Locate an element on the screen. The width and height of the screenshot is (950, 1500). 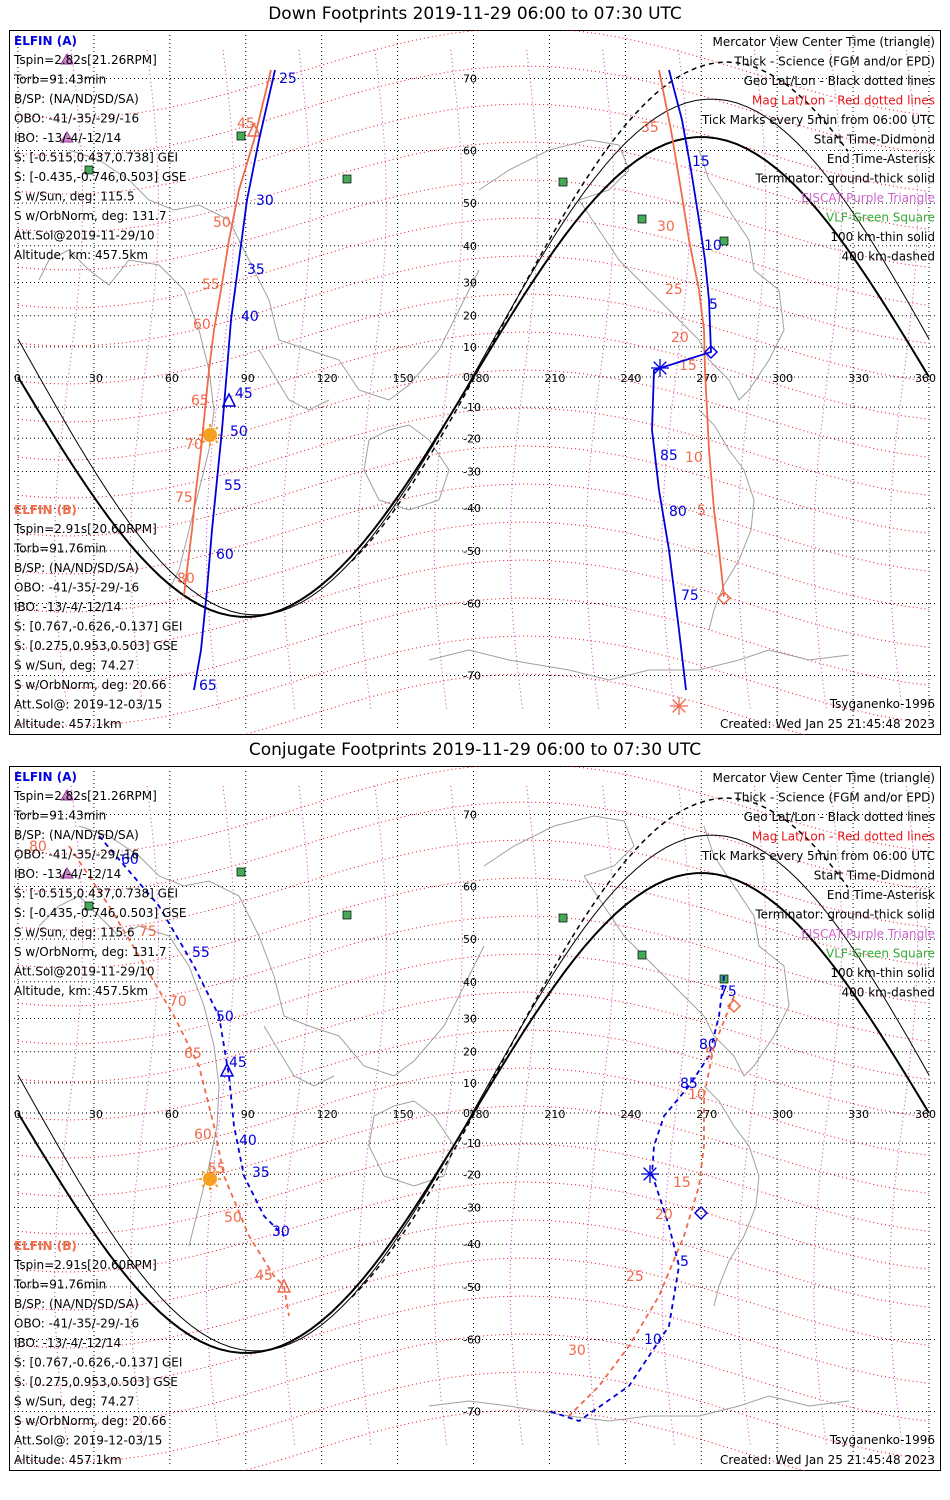
lat-label: 30 is located at coordinates (470, 1019).